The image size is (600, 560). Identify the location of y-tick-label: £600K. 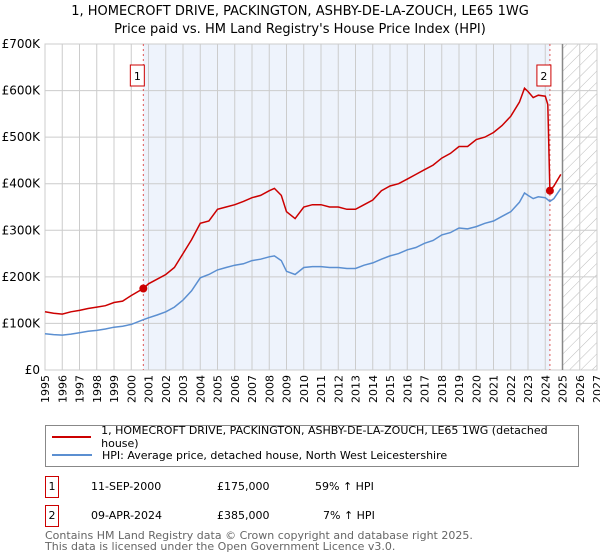
(22, 91).